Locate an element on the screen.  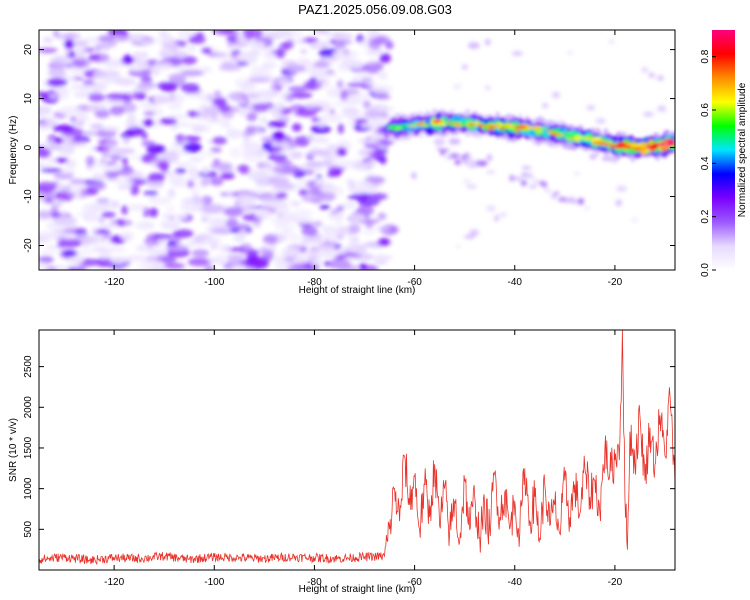
secondary-branch is located at coordinates (513, 178).